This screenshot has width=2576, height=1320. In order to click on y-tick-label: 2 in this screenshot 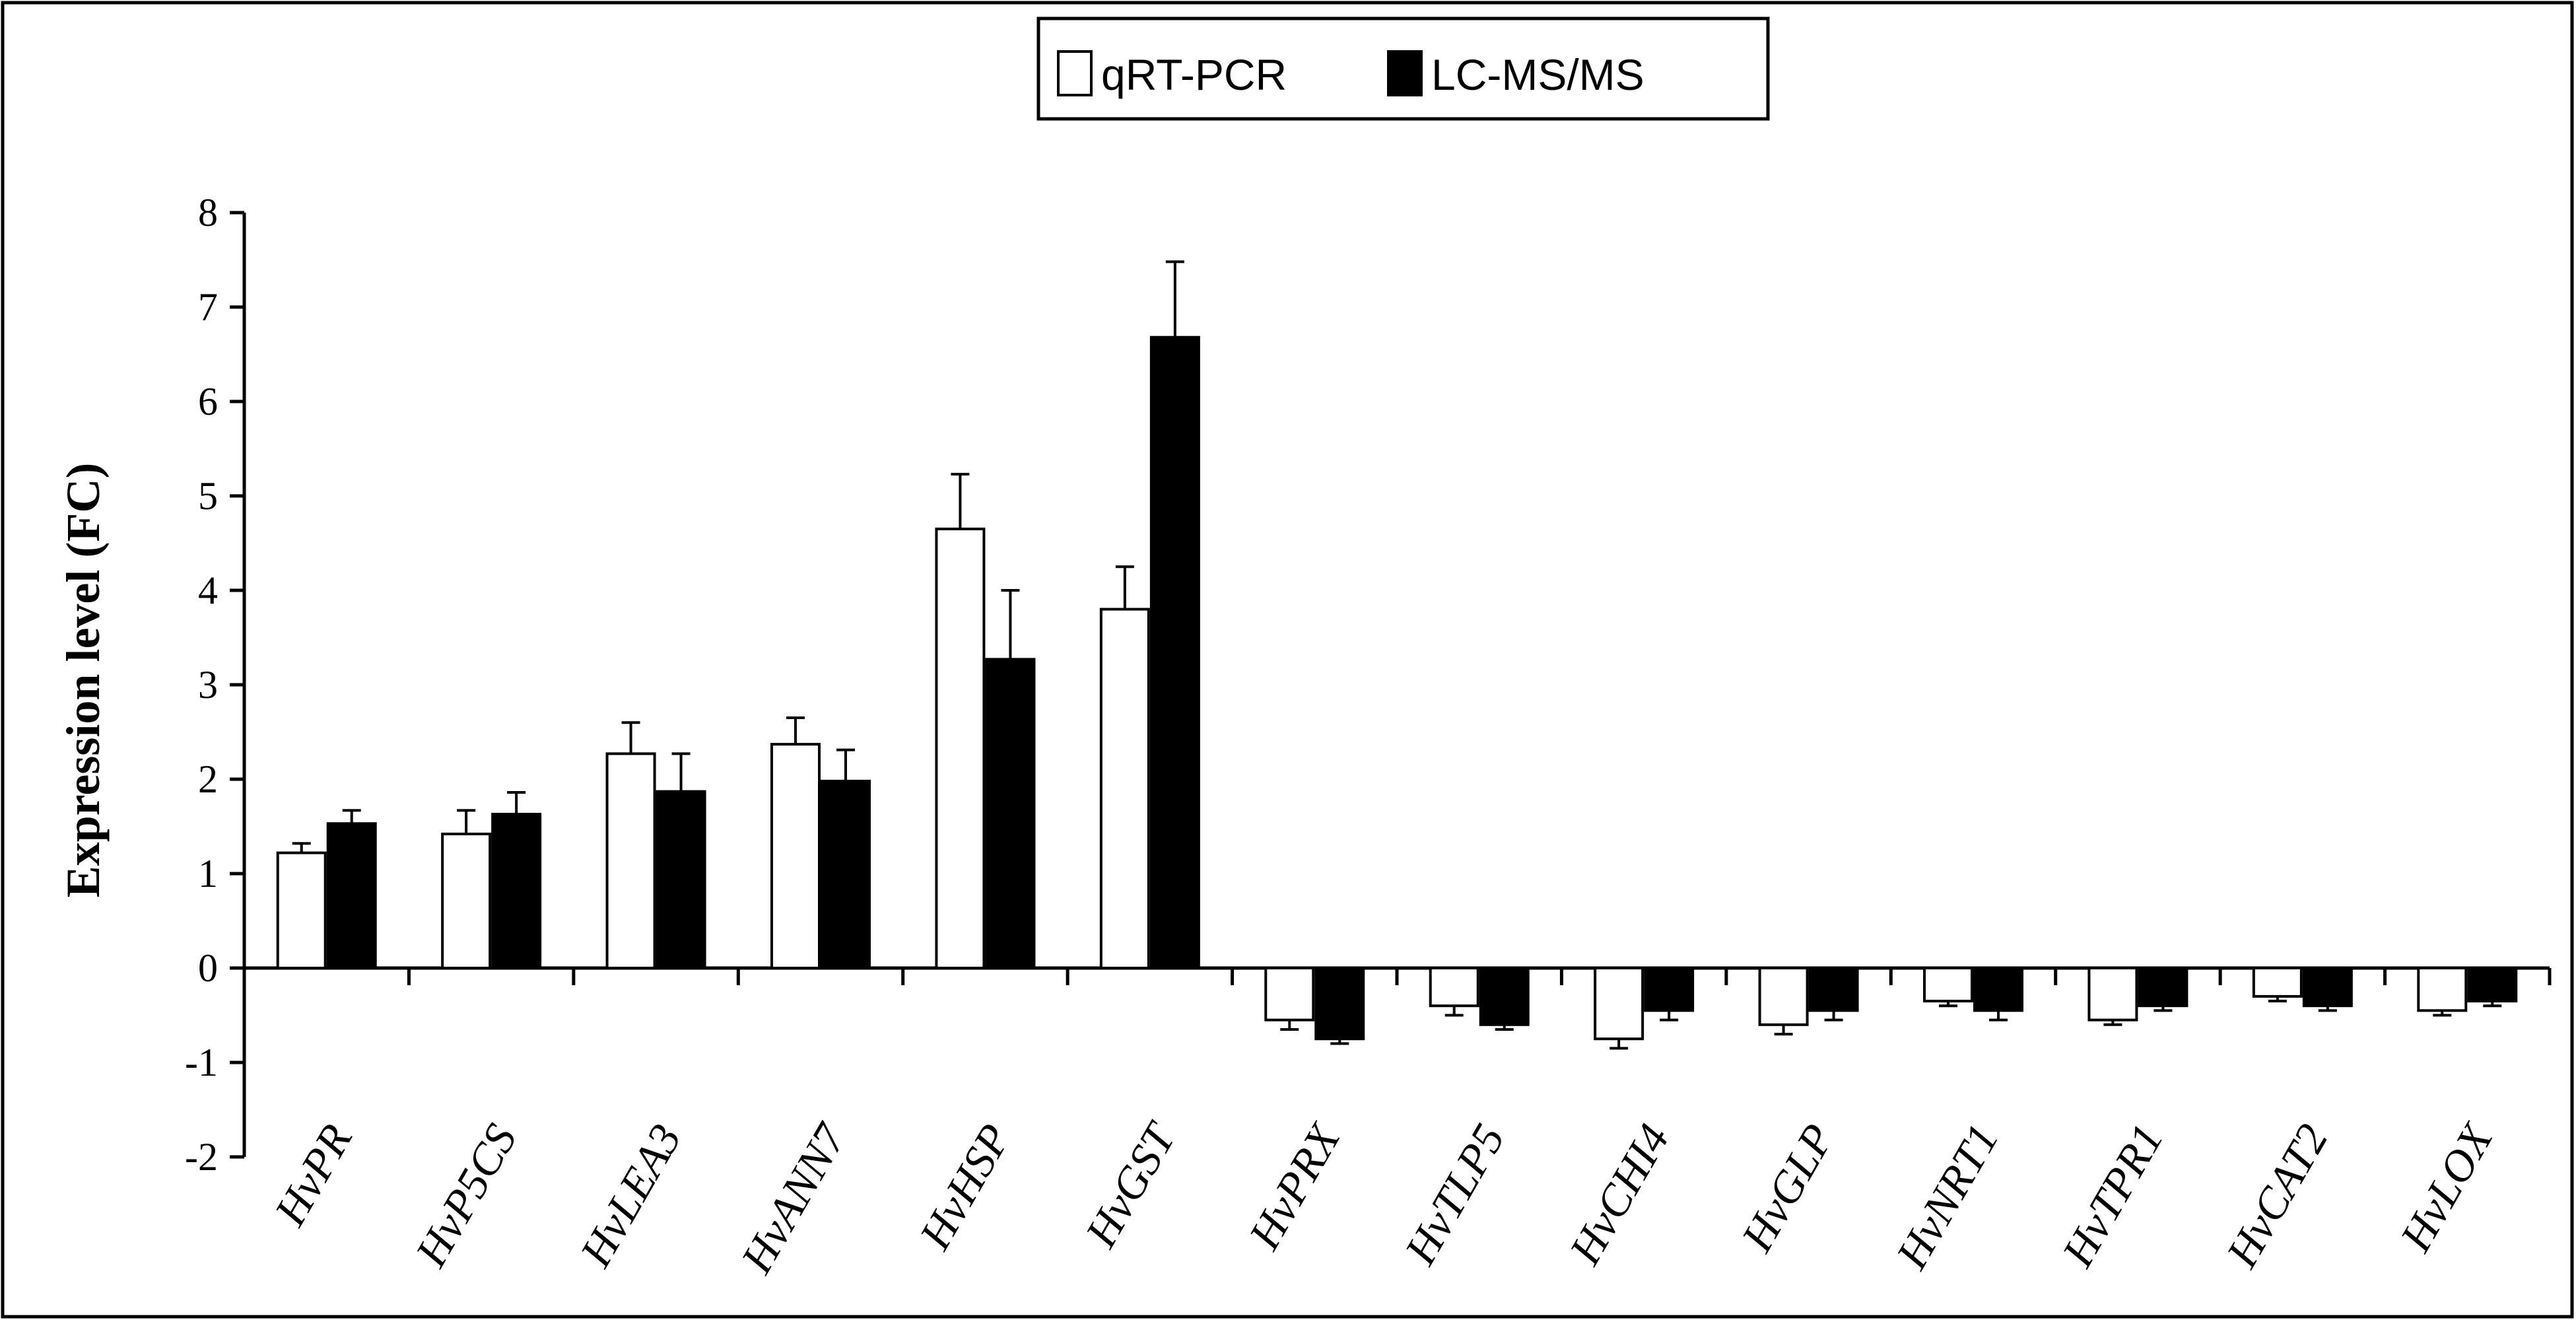, I will do `click(208, 779)`.